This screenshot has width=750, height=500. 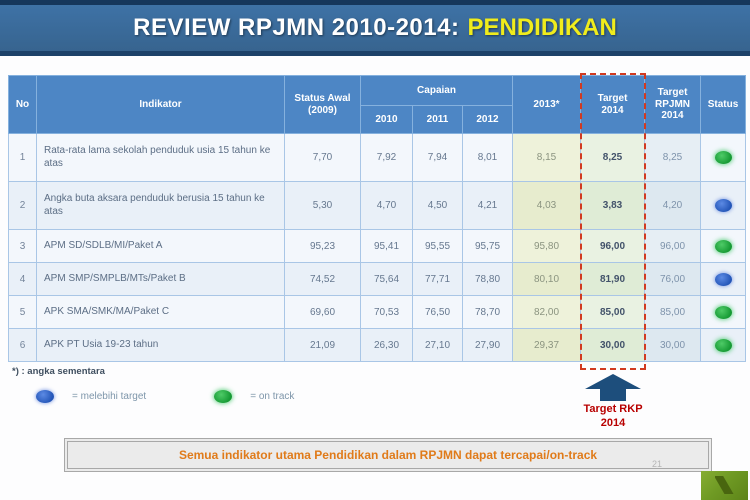 I want to click on target-rpjmn-value: 4,20, so click(x=672, y=205).